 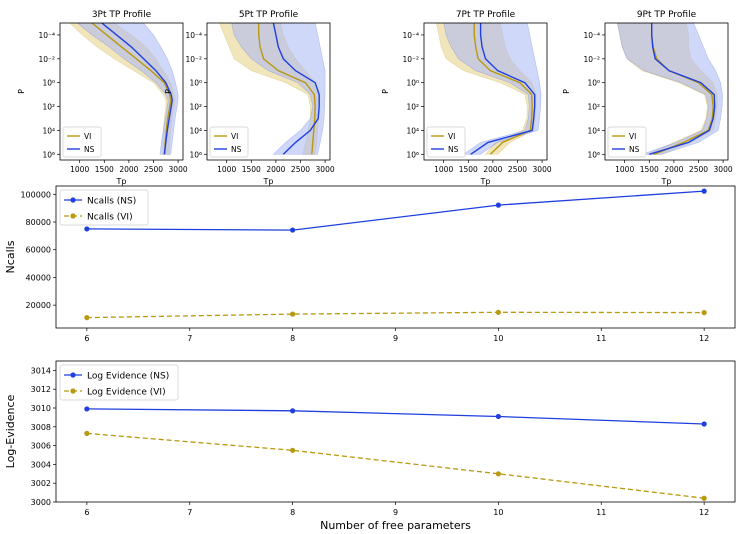 What do you see at coordinates (38, 305) in the screenshot?
I see `y-tick-label: 20000` at bounding box center [38, 305].